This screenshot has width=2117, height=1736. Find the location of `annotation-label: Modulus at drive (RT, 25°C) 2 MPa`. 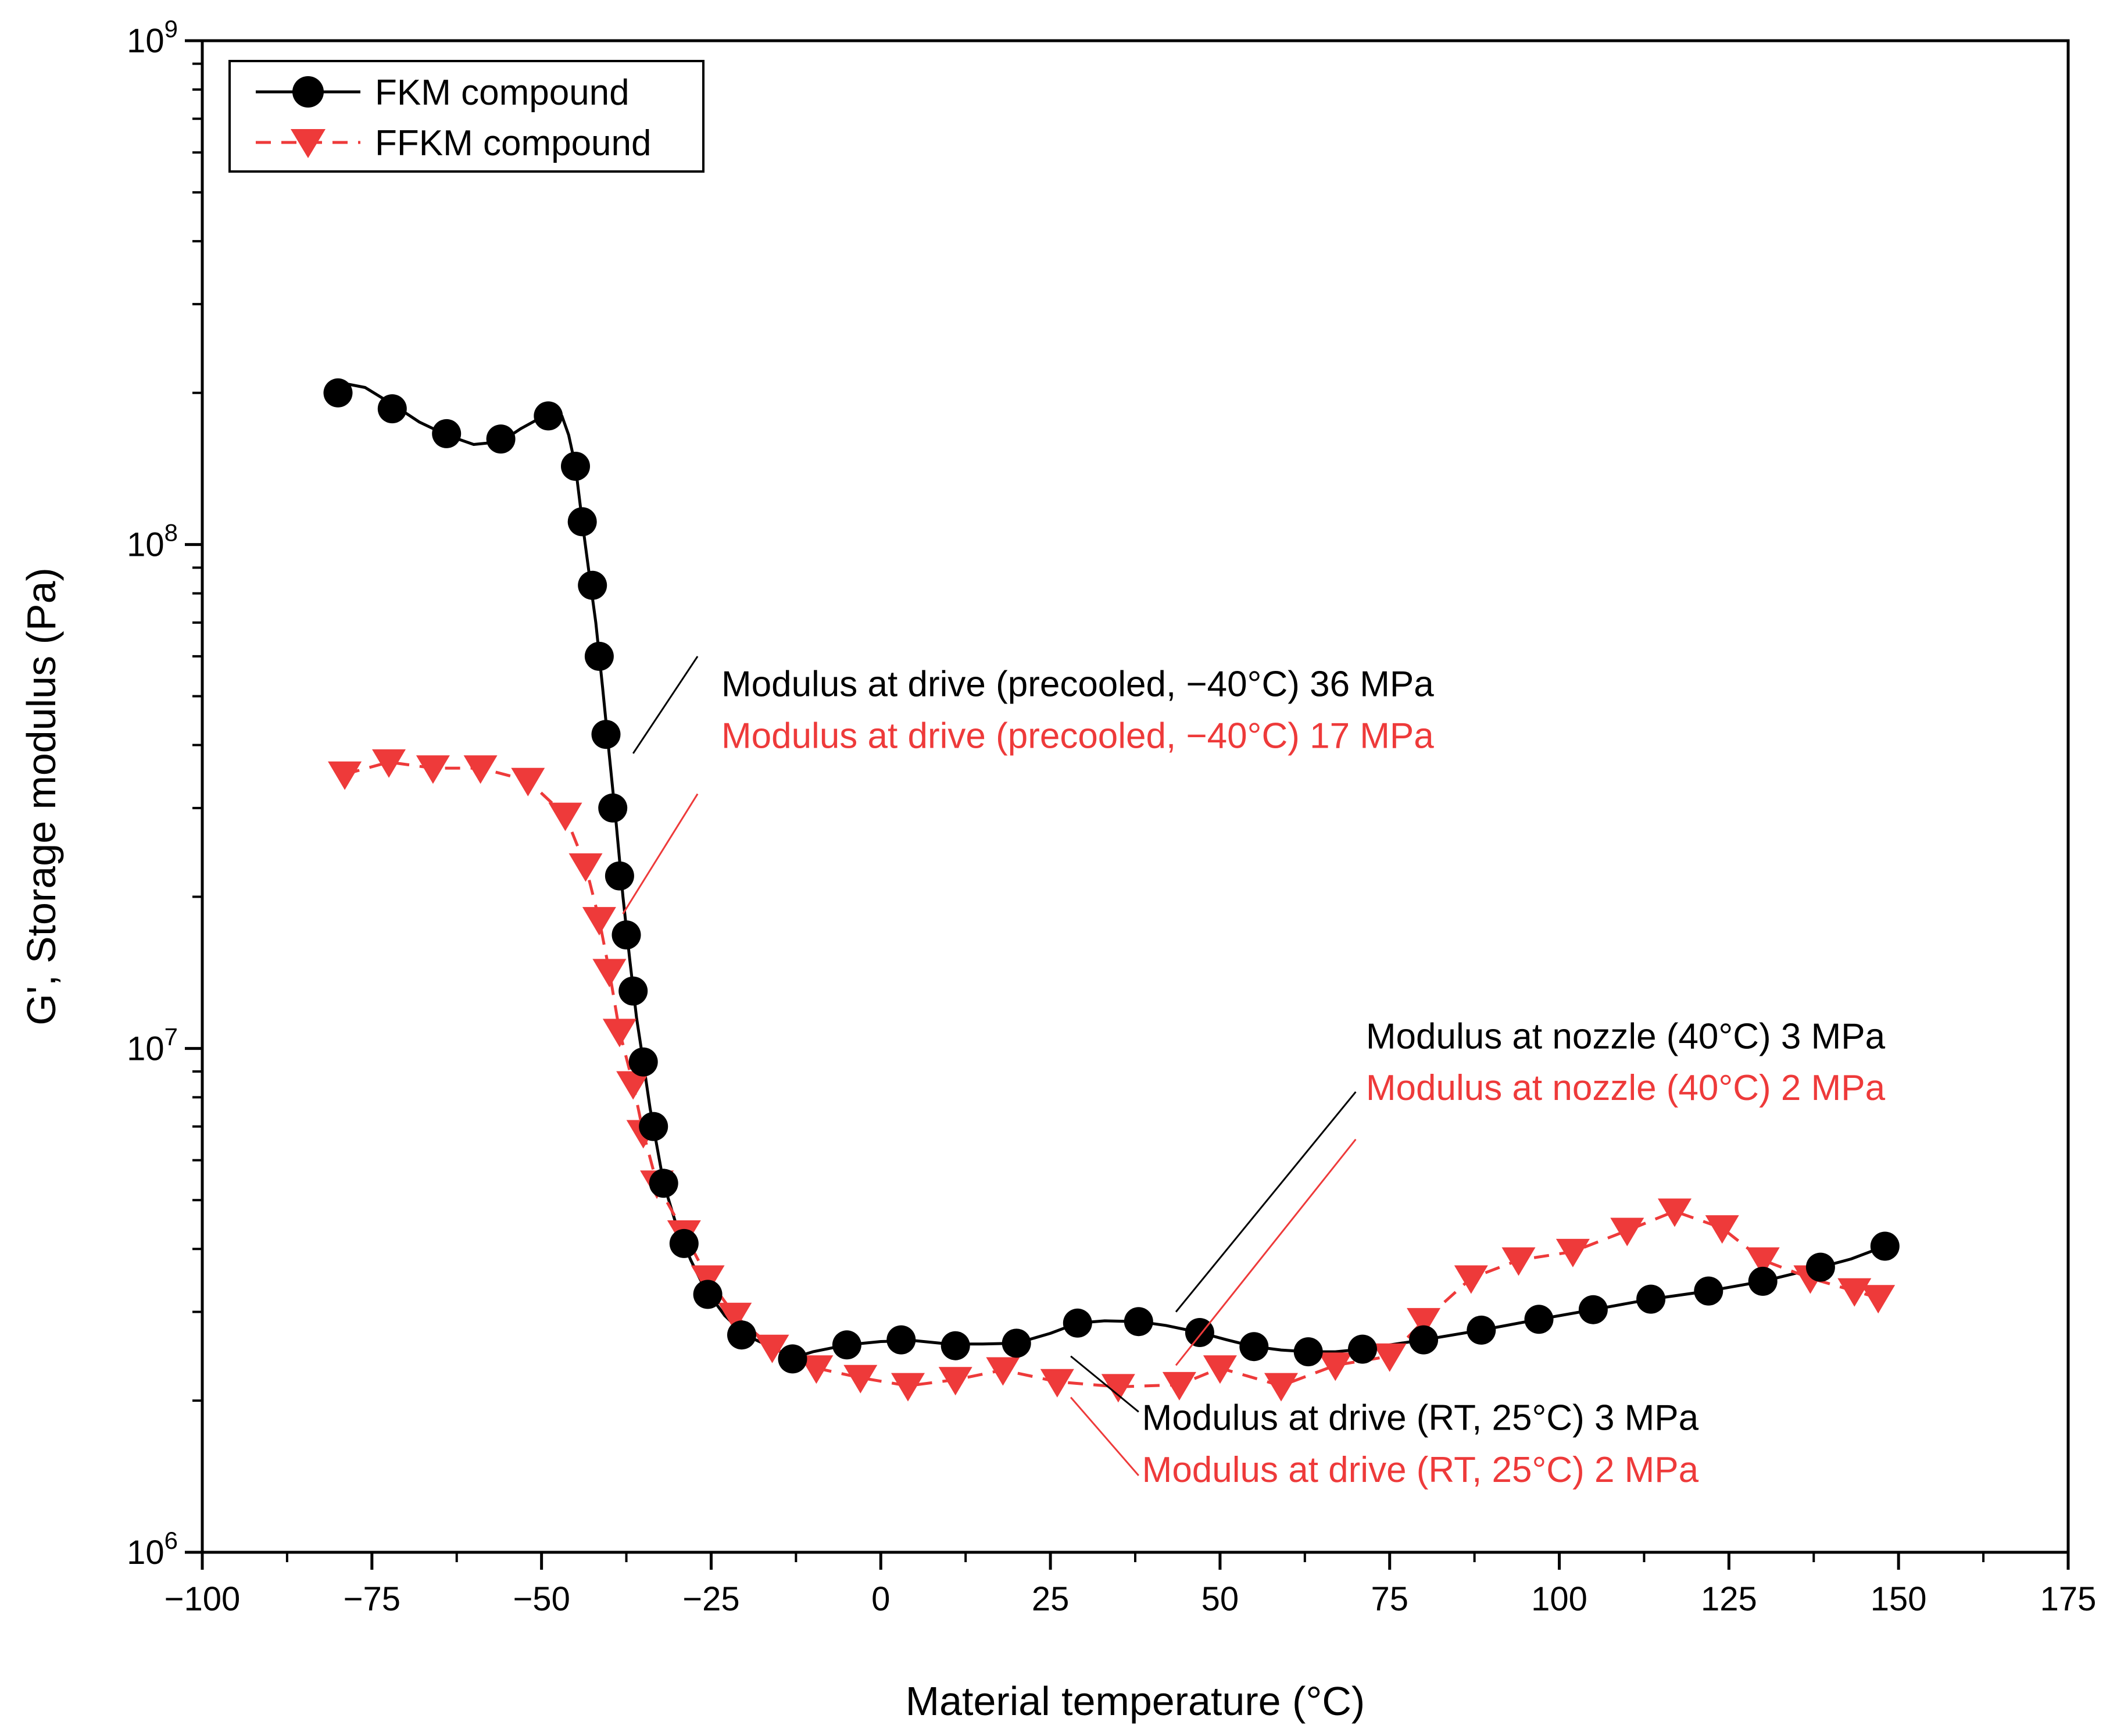

annotation-label: Modulus at drive (RT, 25°C) 2 MPa is located at coordinates (1420, 1470).